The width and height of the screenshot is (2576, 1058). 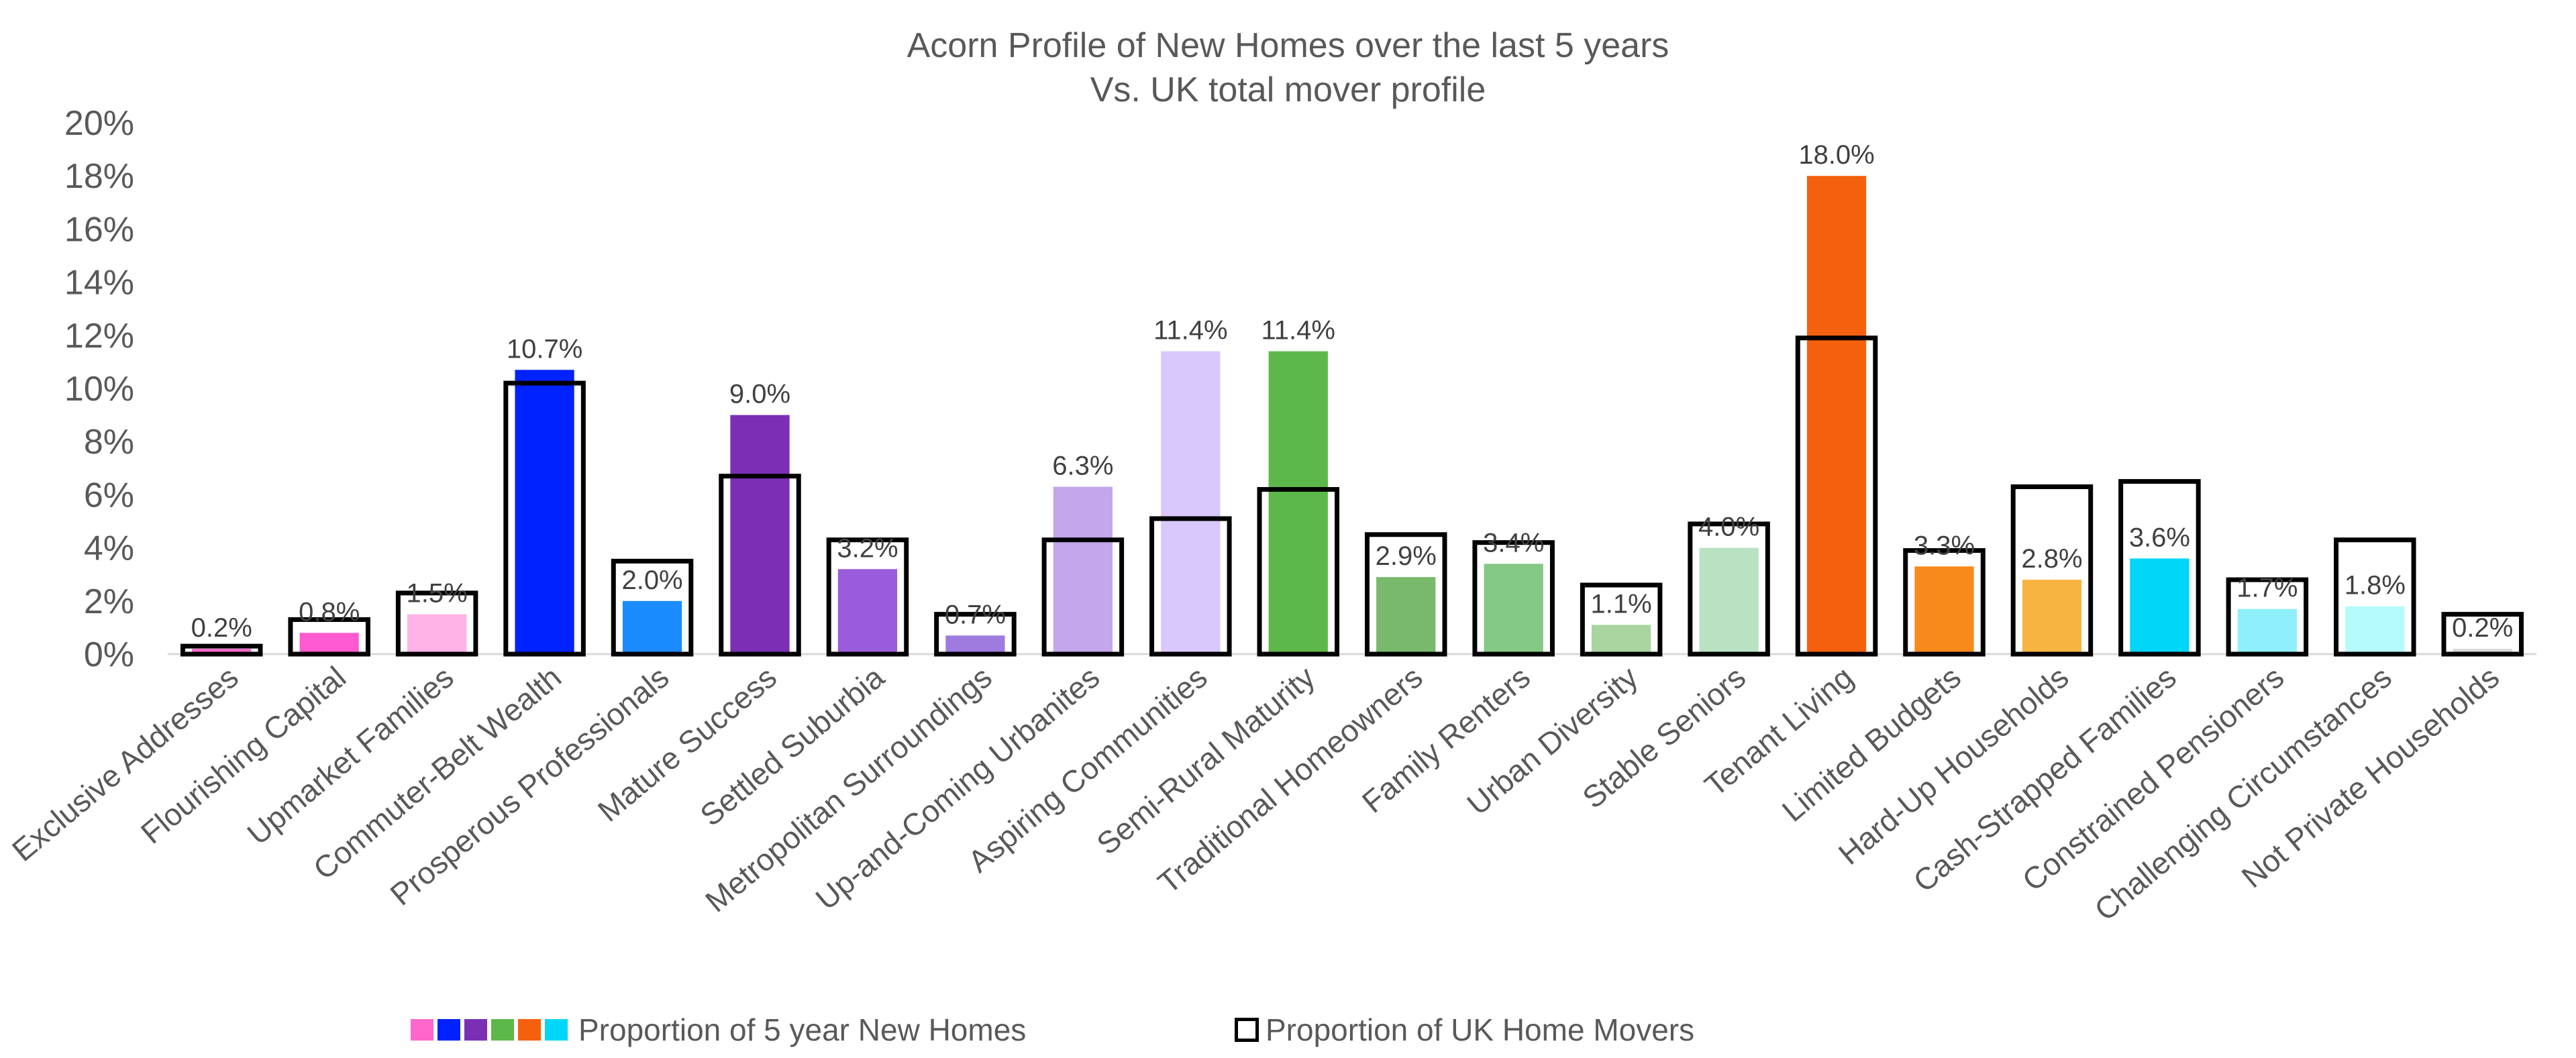 What do you see at coordinates (109, 548) in the screenshot?
I see `y-tick-label: 4%` at bounding box center [109, 548].